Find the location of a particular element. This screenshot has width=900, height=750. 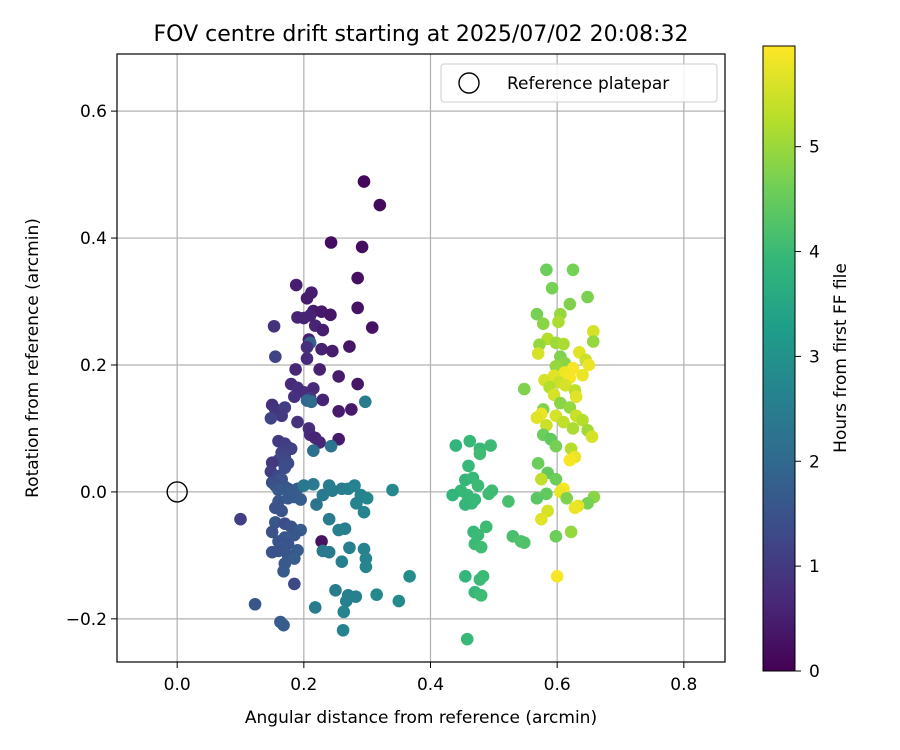

y-tick-label: 0.2 is located at coordinates (93, 366).